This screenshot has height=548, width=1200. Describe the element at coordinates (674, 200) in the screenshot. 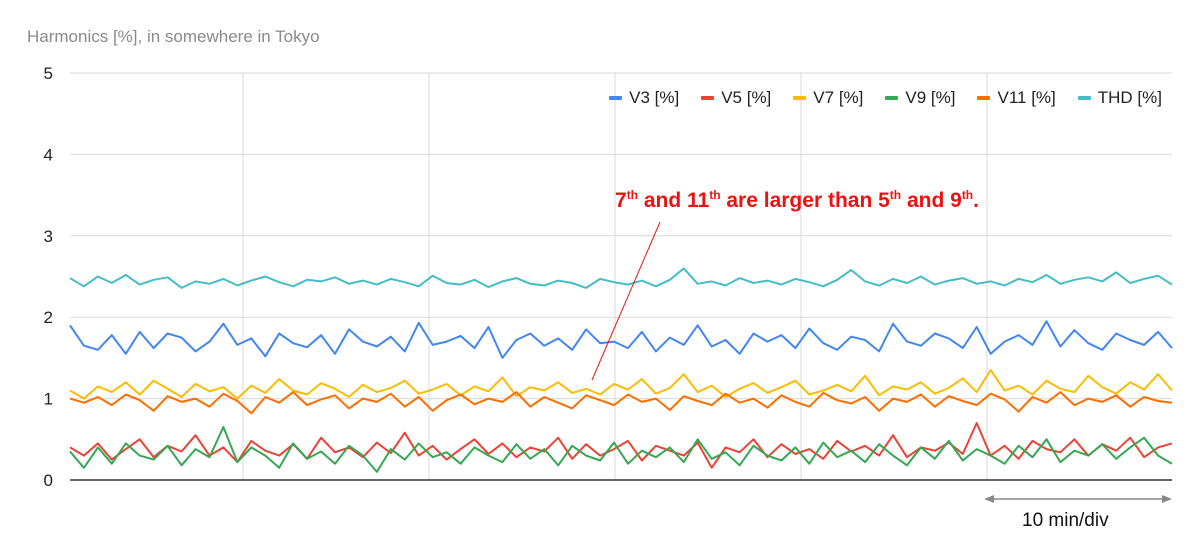

I see `annotation-text: and 11` at that location.